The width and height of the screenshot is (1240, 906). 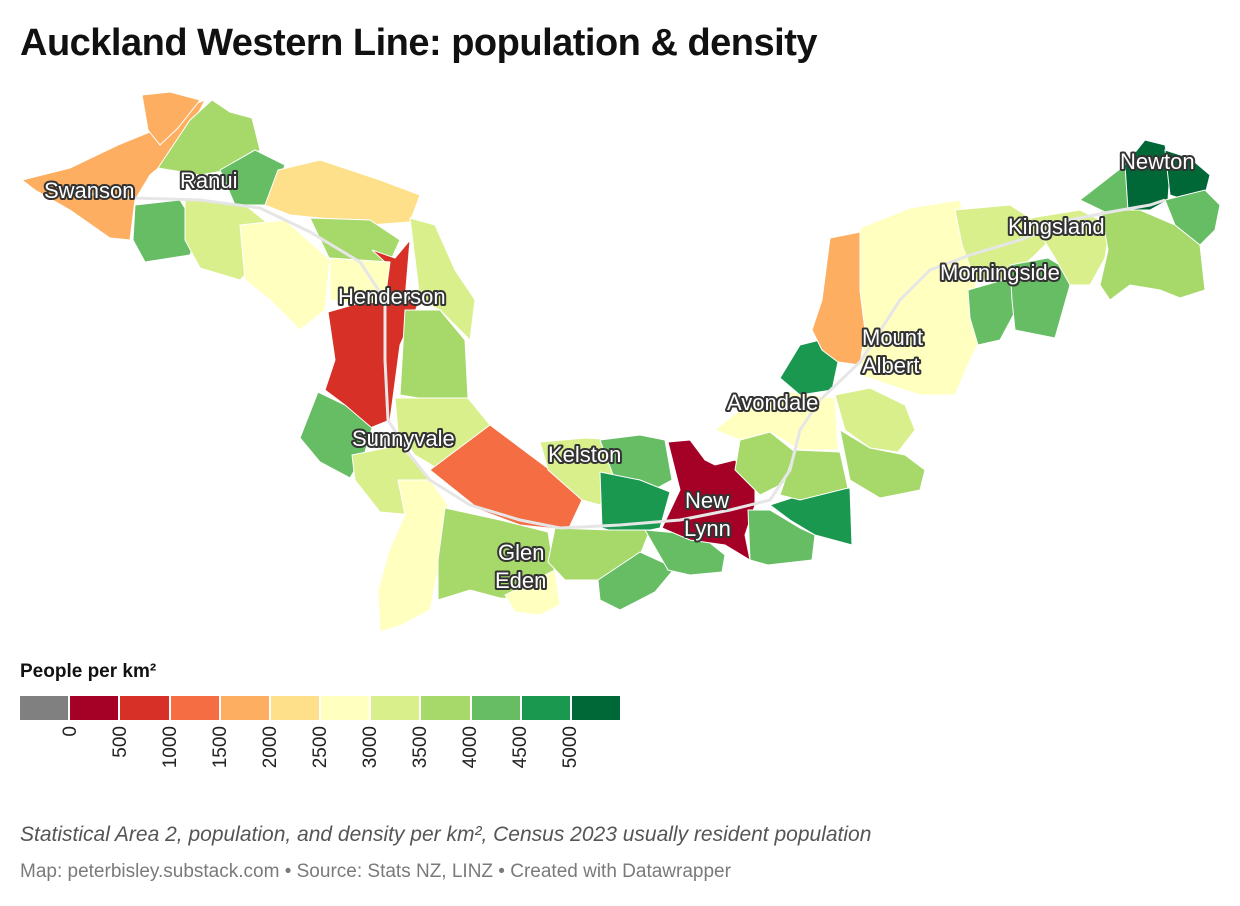 I want to click on area-mt-albert-south, so click(x=882, y=463).